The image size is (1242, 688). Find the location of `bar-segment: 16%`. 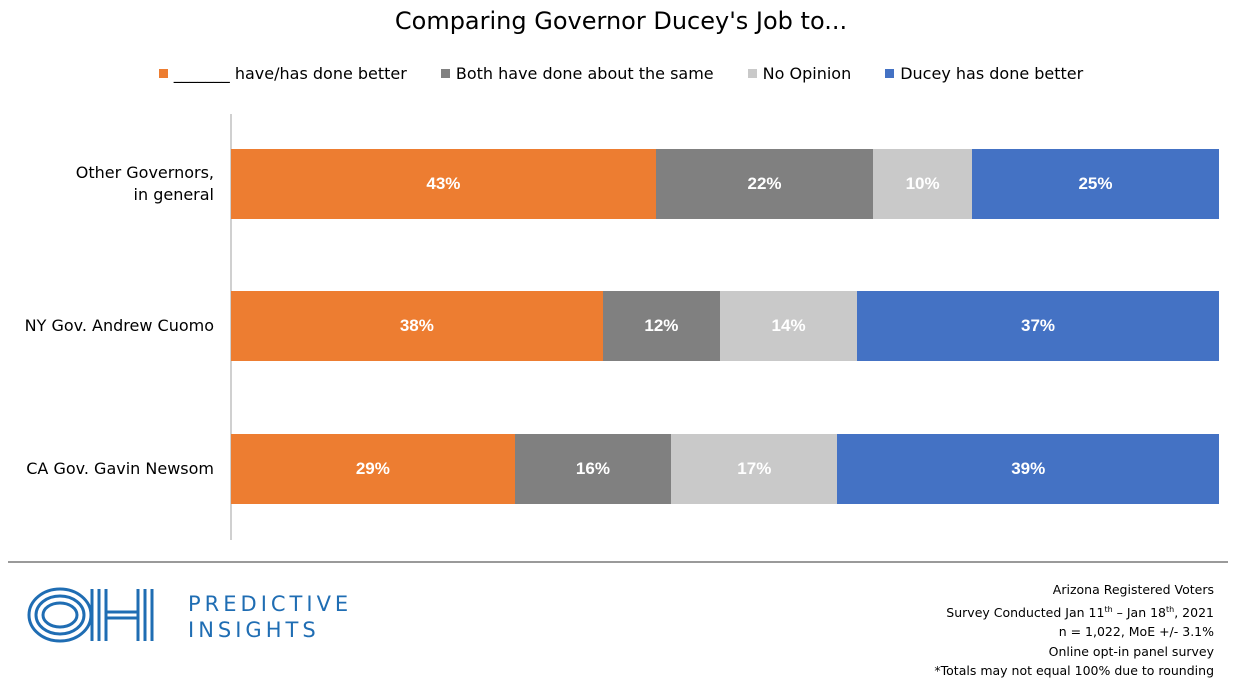

bar-segment: 16% is located at coordinates (593, 469).